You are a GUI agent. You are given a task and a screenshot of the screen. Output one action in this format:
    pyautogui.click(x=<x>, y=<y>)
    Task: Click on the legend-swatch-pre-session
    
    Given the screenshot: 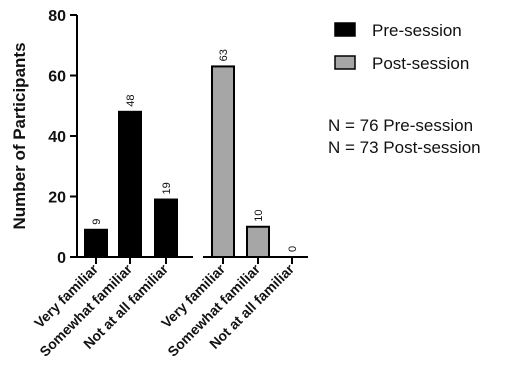 What is the action you would take?
    pyautogui.click(x=345, y=29)
    